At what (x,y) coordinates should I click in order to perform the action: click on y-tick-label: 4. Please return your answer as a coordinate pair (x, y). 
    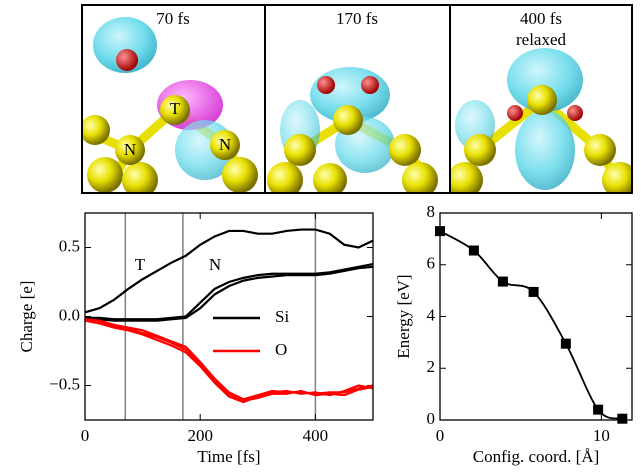
    Looking at the image, I should click on (431, 314).